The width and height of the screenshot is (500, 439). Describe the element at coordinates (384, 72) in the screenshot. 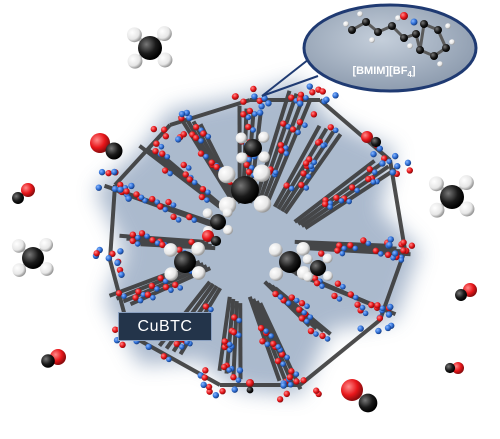

I see `ionic-liquid-label: [BMIM][BF4]` at that location.